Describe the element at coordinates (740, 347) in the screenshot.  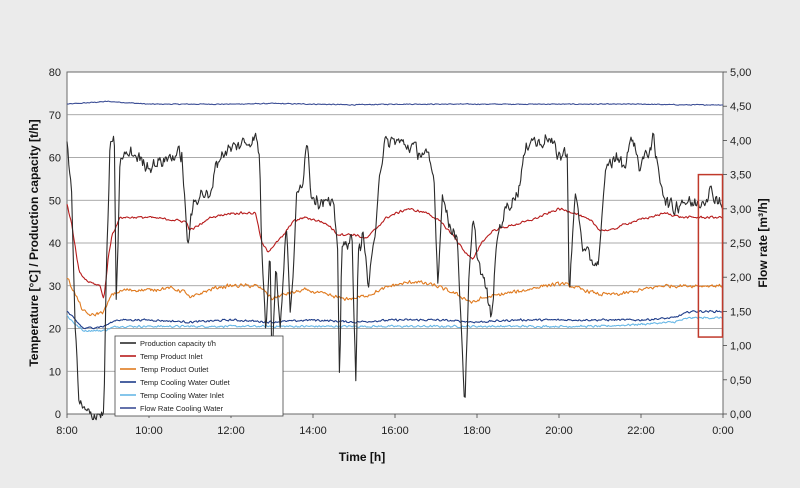
I see `y-right-tick-label: 1,00` at that location.